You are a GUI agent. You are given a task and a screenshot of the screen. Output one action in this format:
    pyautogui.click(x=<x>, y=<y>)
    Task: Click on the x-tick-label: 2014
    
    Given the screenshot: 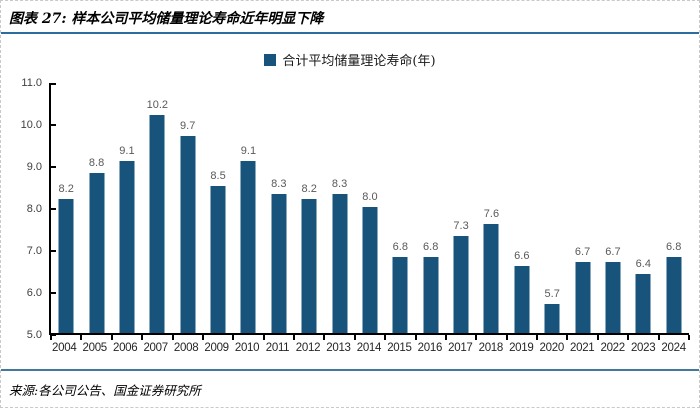 What is the action you would take?
    pyautogui.click(x=369, y=348)
    